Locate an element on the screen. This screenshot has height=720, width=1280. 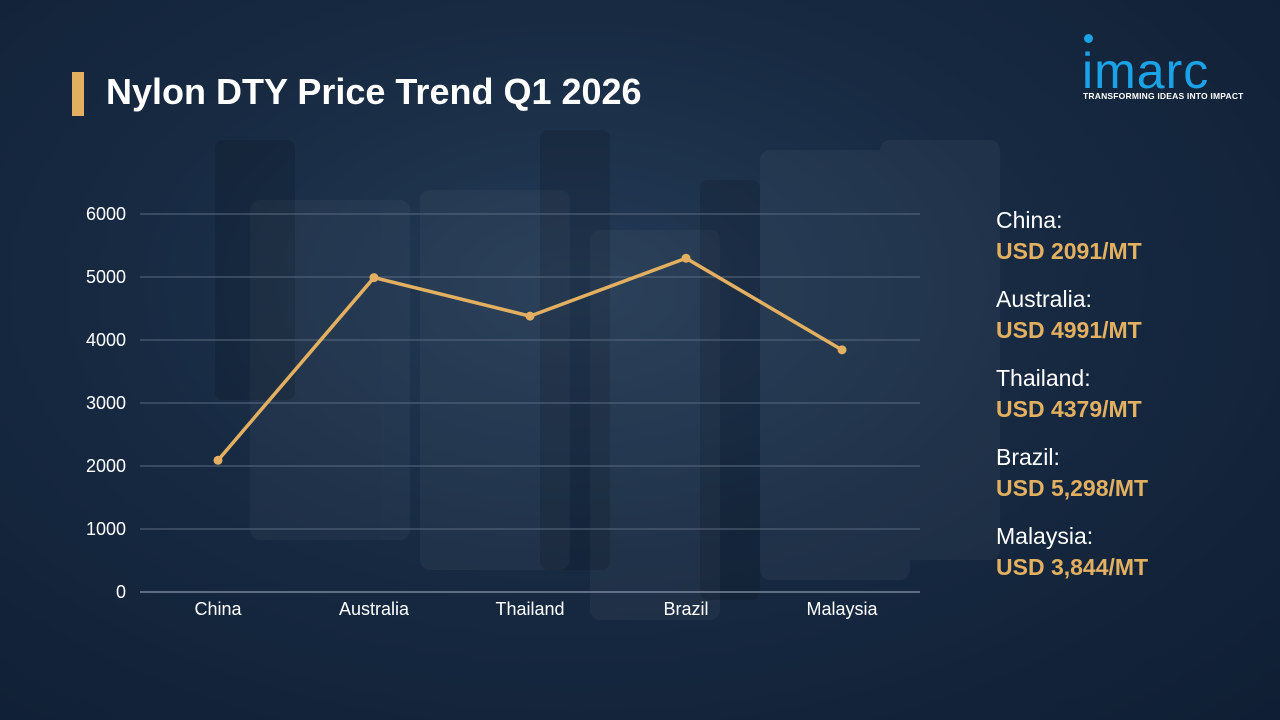
price-series-line is located at coordinates (529, 359).